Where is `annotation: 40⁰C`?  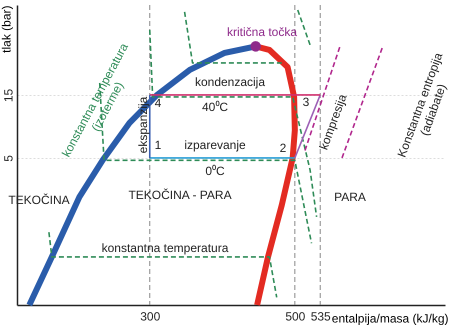 annotation: 40⁰C is located at coordinates (215, 107).